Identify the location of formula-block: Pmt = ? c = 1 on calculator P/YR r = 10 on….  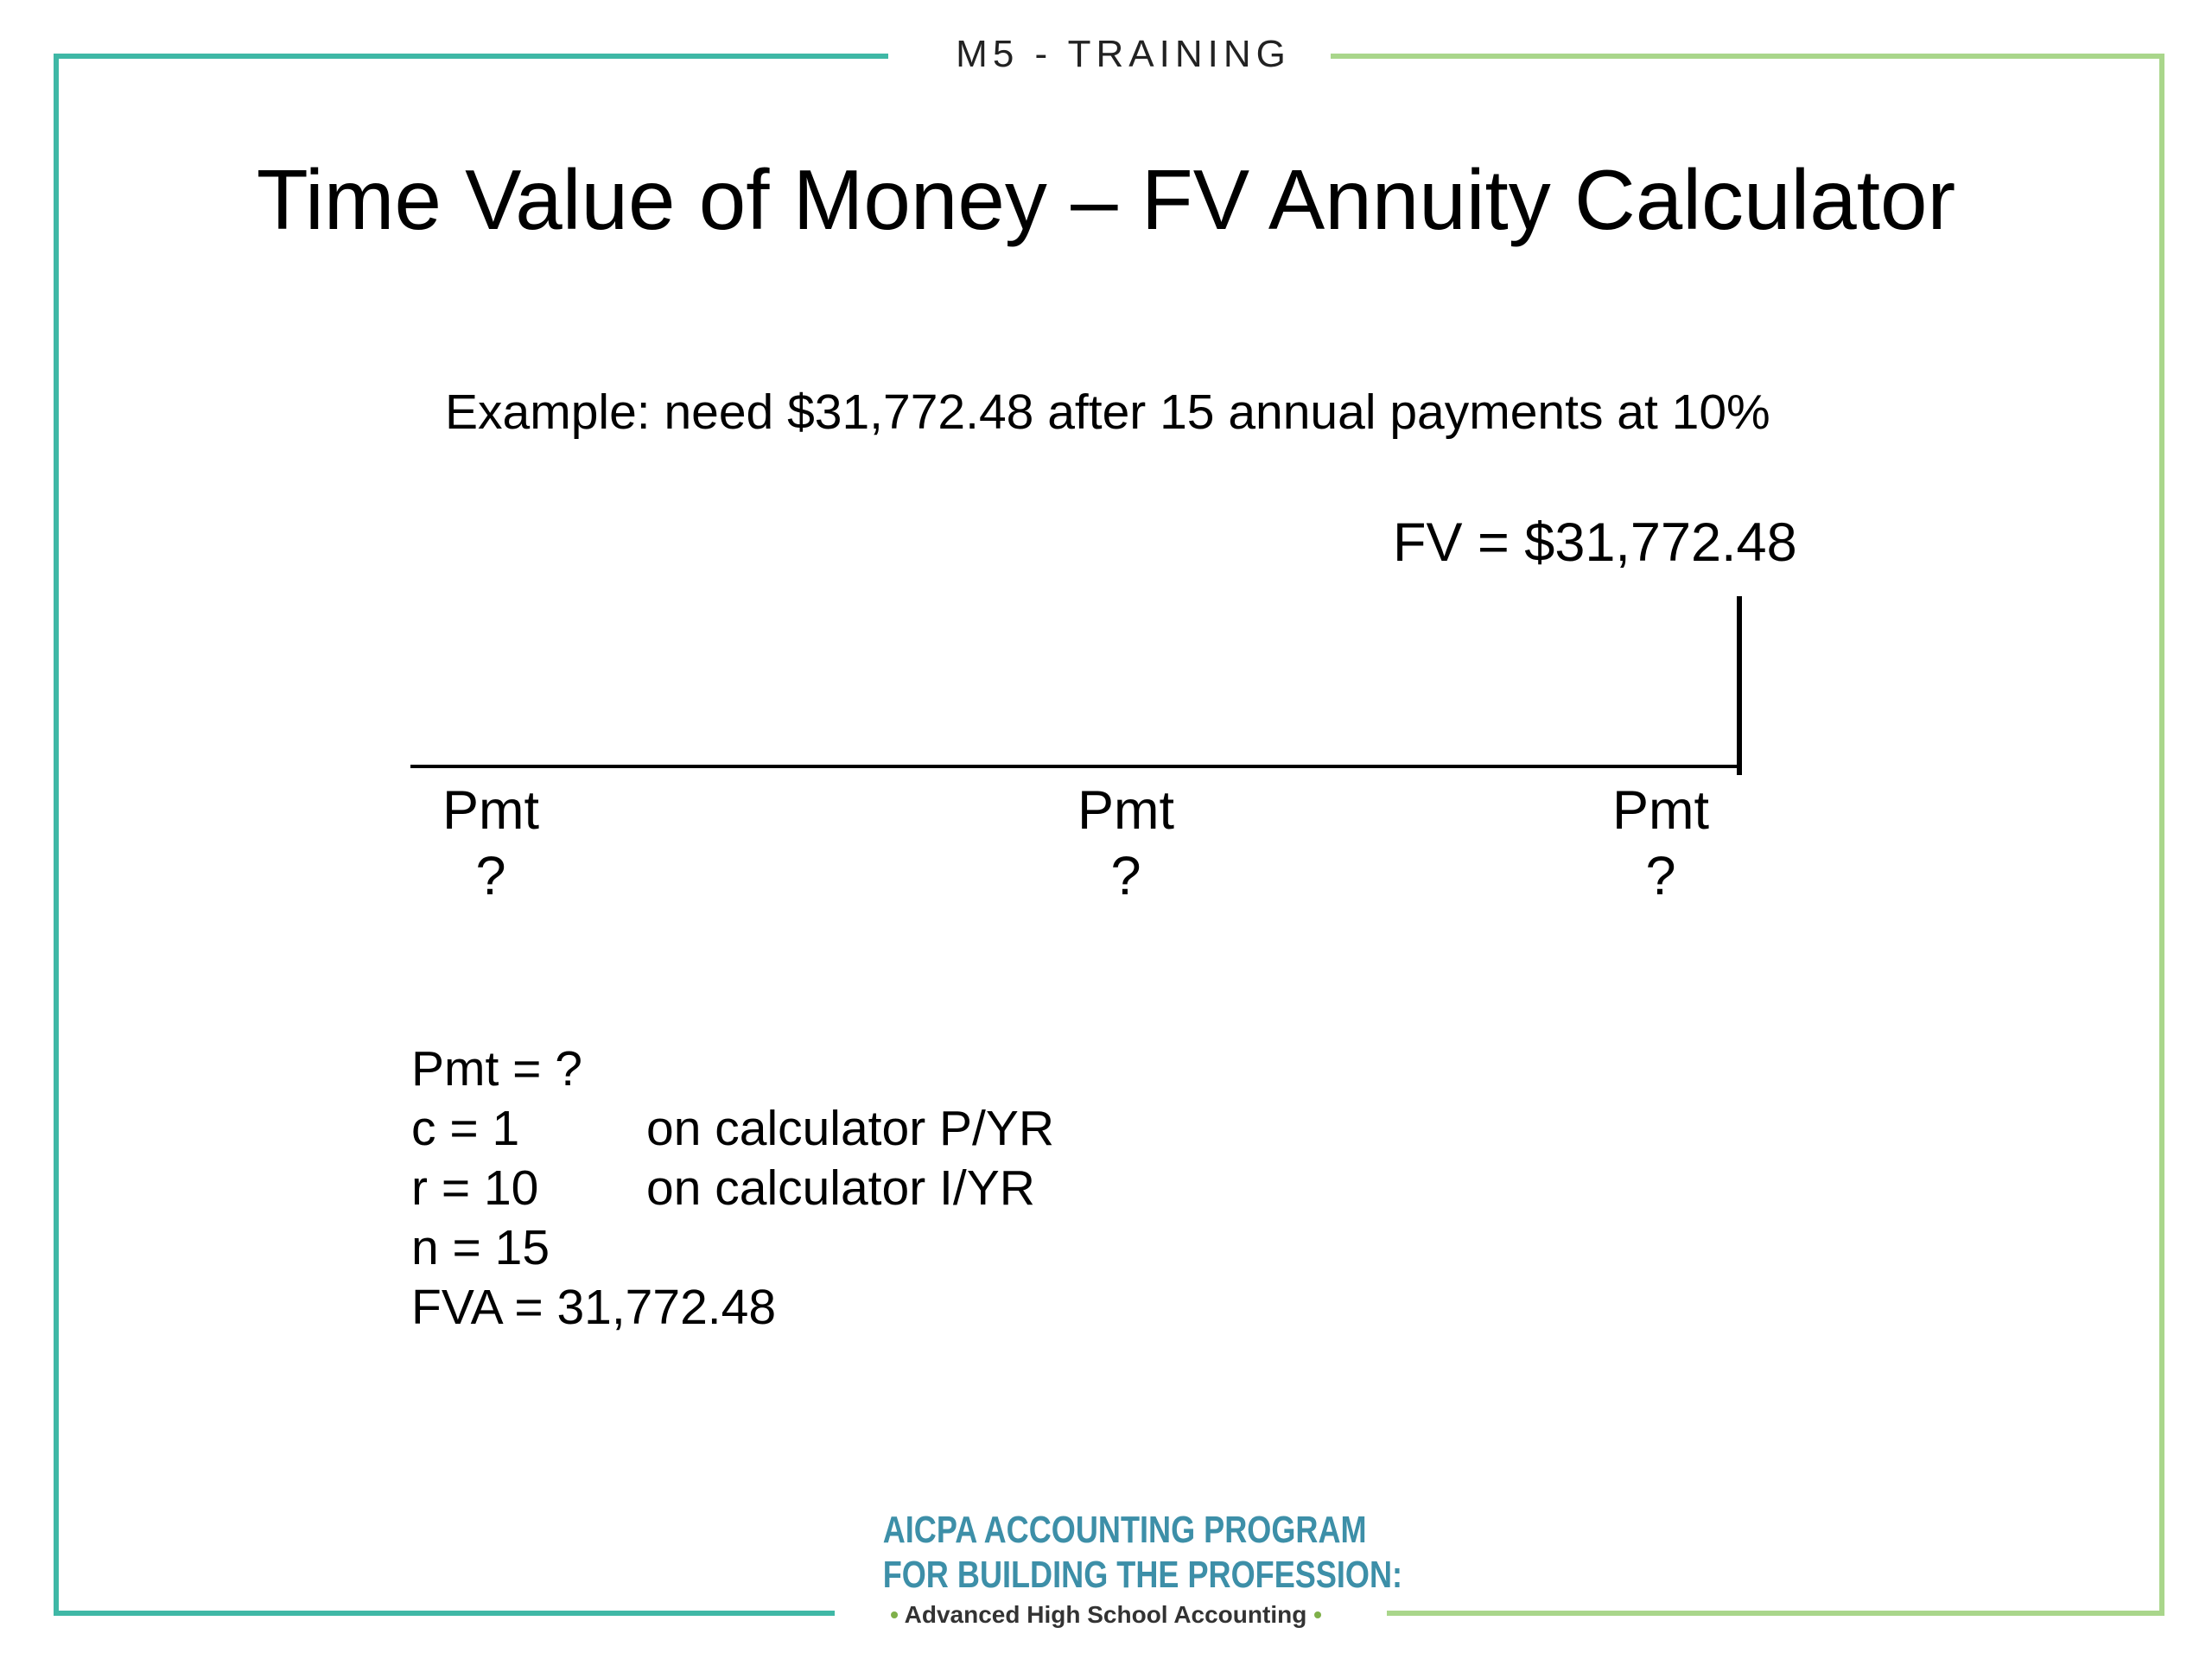
(732, 1188).